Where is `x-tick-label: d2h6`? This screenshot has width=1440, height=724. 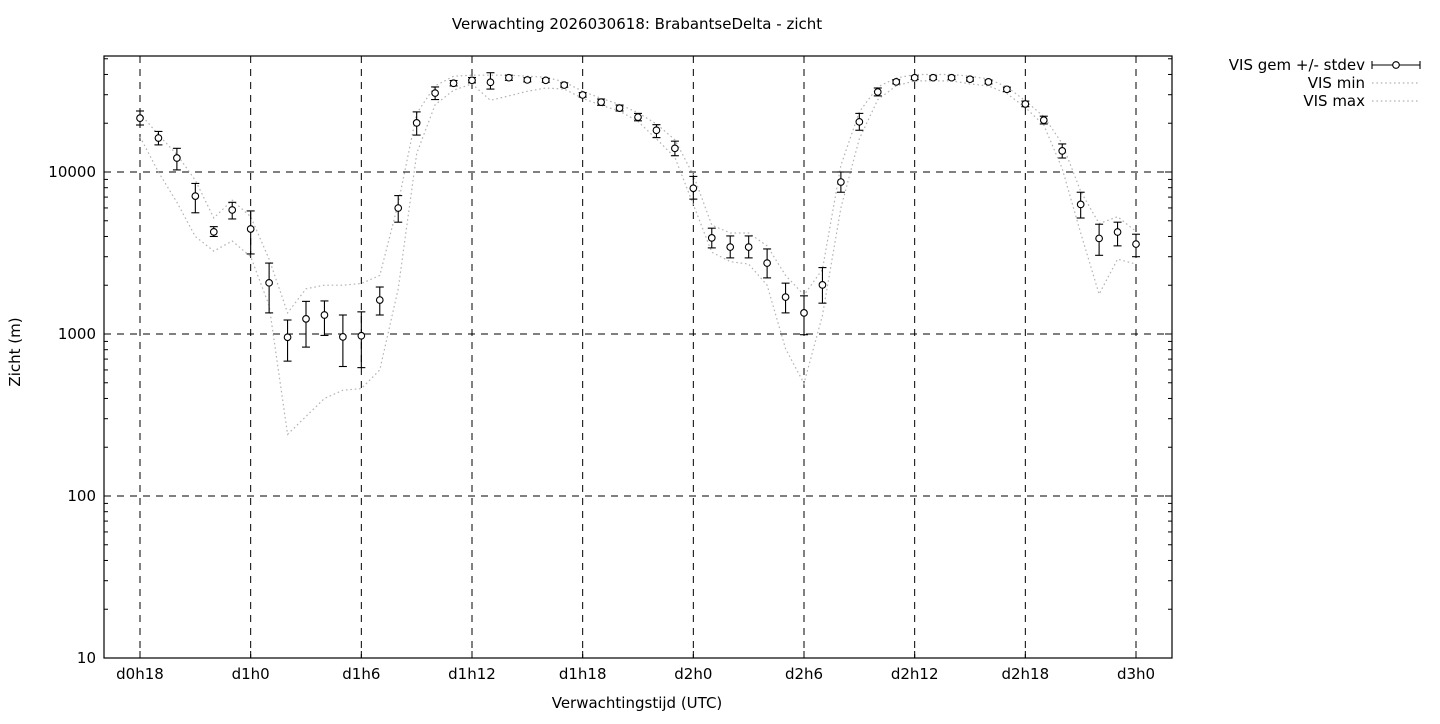 x-tick-label: d2h6 is located at coordinates (804, 674).